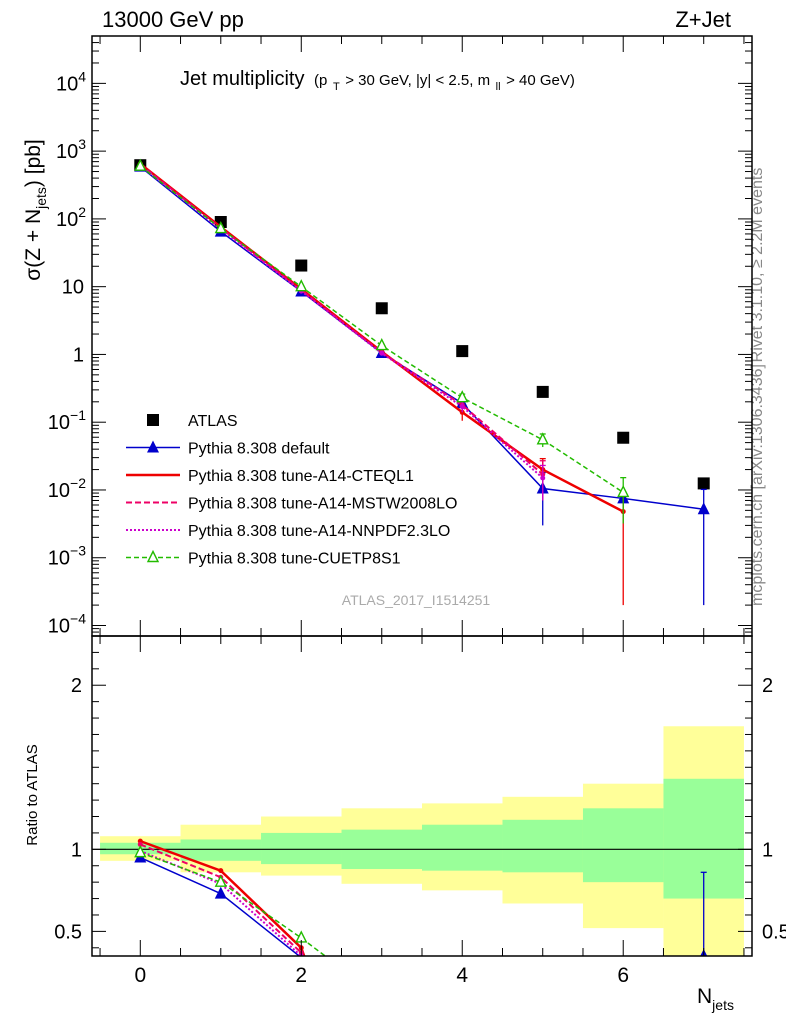 The height and width of the screenshot is (1029, 786). What do you see at coordinates (153, 420) in the screenshot?
I see `legend-marker-atlas` at bounding box center [153, 420].